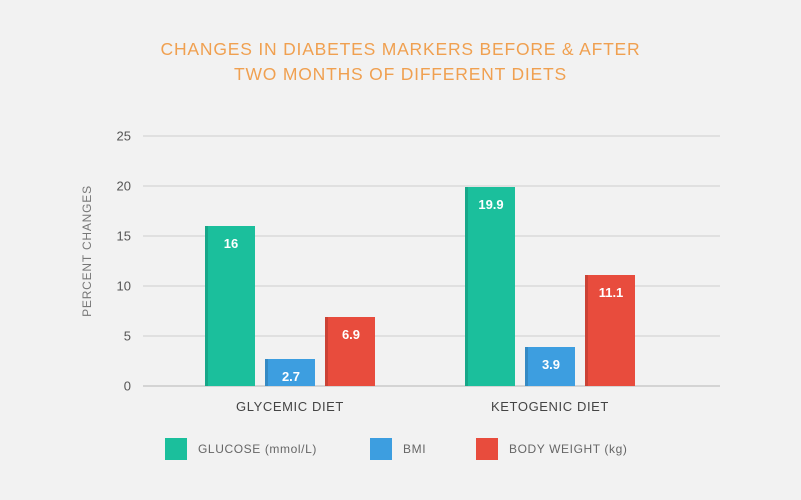  I want to click on y-tick-label: 5, so click(127, 336).